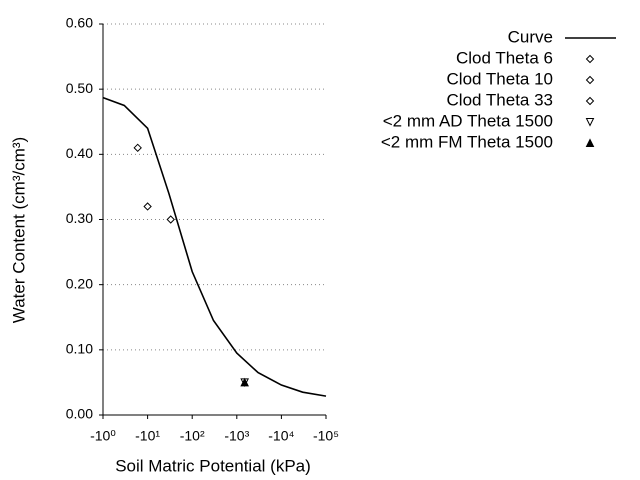  Describe the element at coordinates (326, 436) in the screenshot. I see `x-tick-label: -10⁵` at that location.